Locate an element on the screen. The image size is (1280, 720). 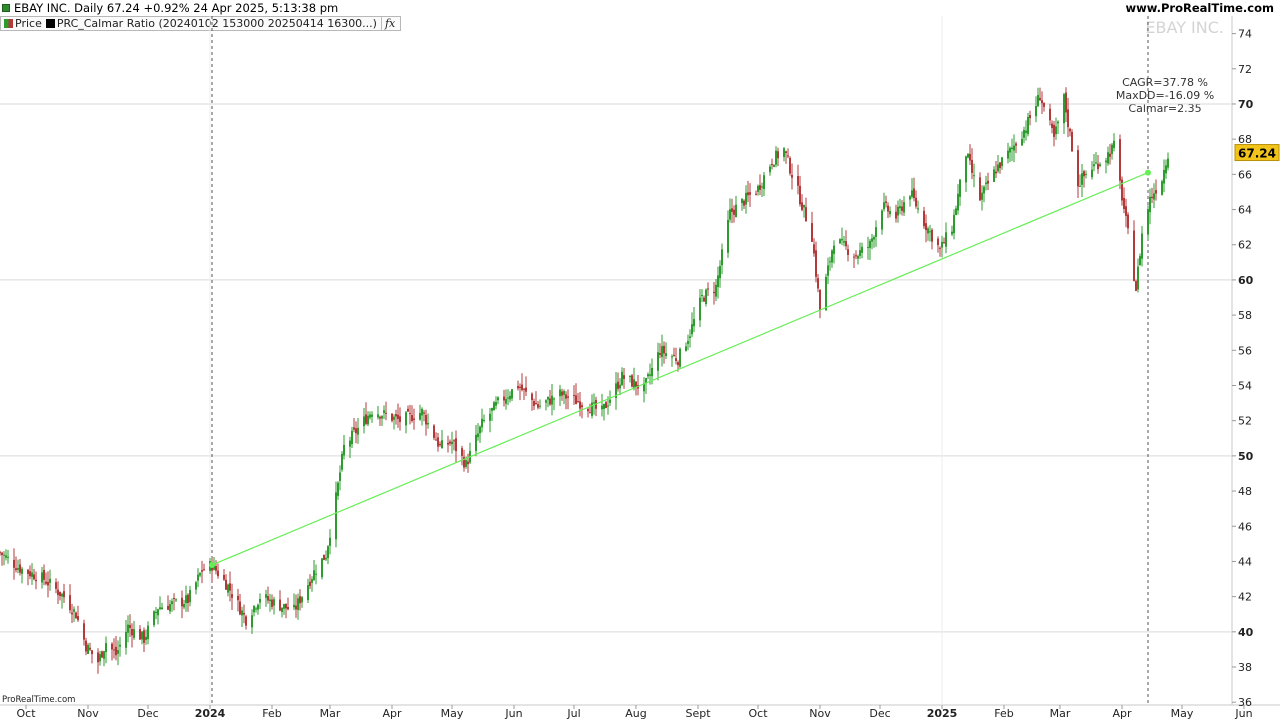
price-legend-label: Price is located at coordinates (28, 23).